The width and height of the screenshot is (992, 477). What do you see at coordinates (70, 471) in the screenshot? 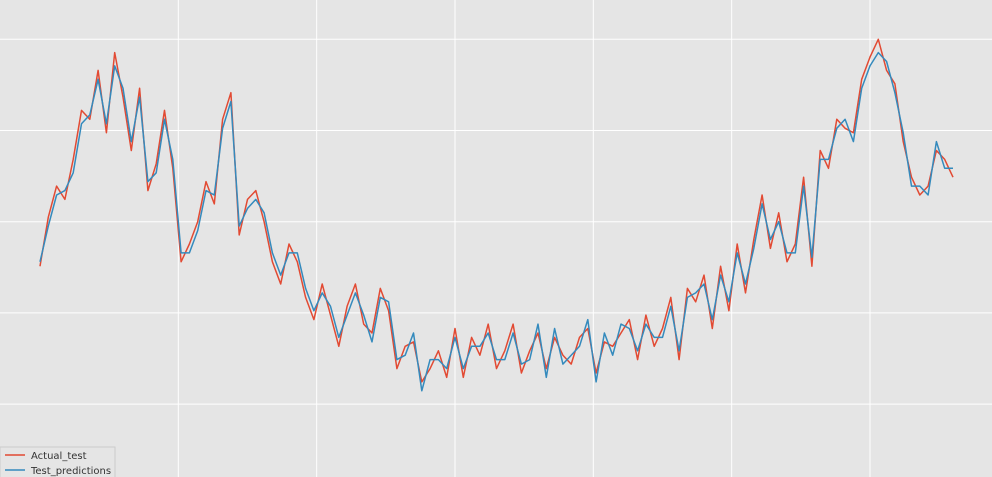
I see `legend-label-test-predictions: Test_predictions` at bounding box center [70, 471].